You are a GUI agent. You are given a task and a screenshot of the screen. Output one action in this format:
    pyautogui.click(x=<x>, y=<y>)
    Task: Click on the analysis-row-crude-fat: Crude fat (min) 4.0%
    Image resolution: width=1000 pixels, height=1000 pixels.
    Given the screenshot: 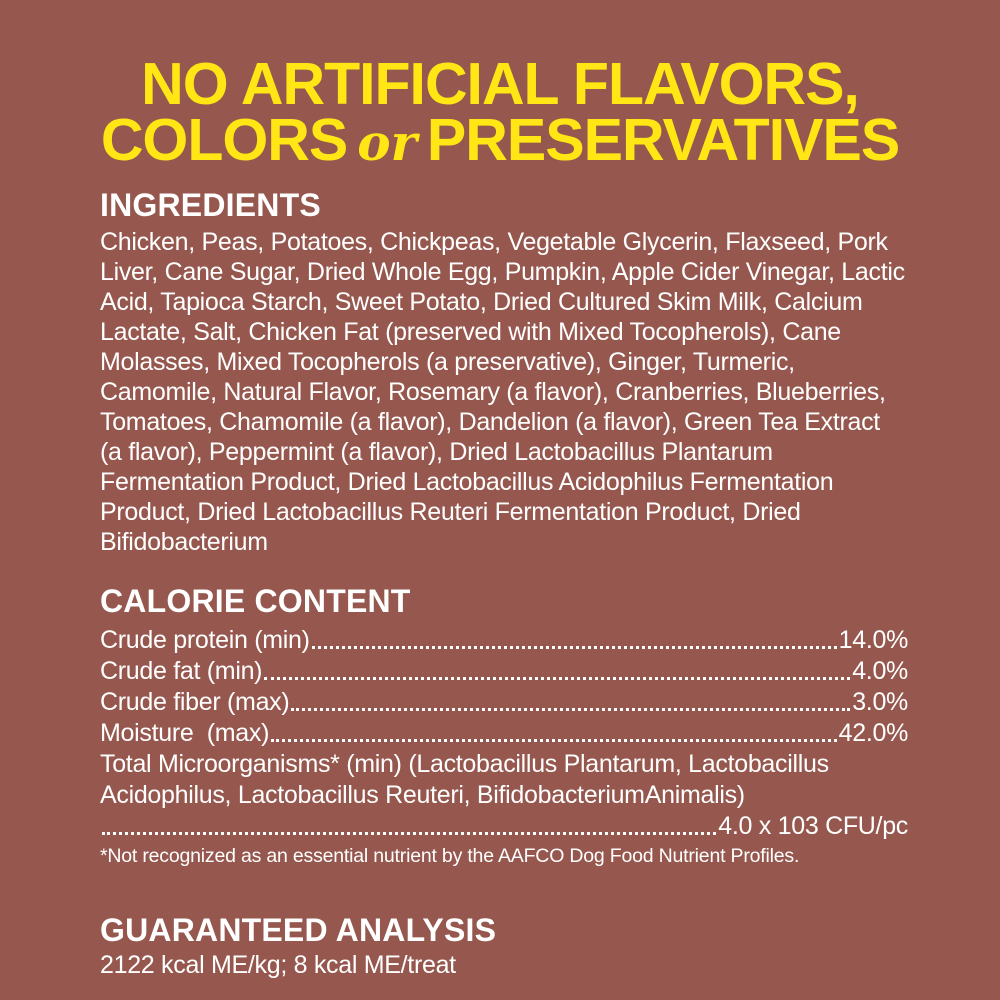 What is the action you would take?
    pyautogui.click(x=504, y=671)
    